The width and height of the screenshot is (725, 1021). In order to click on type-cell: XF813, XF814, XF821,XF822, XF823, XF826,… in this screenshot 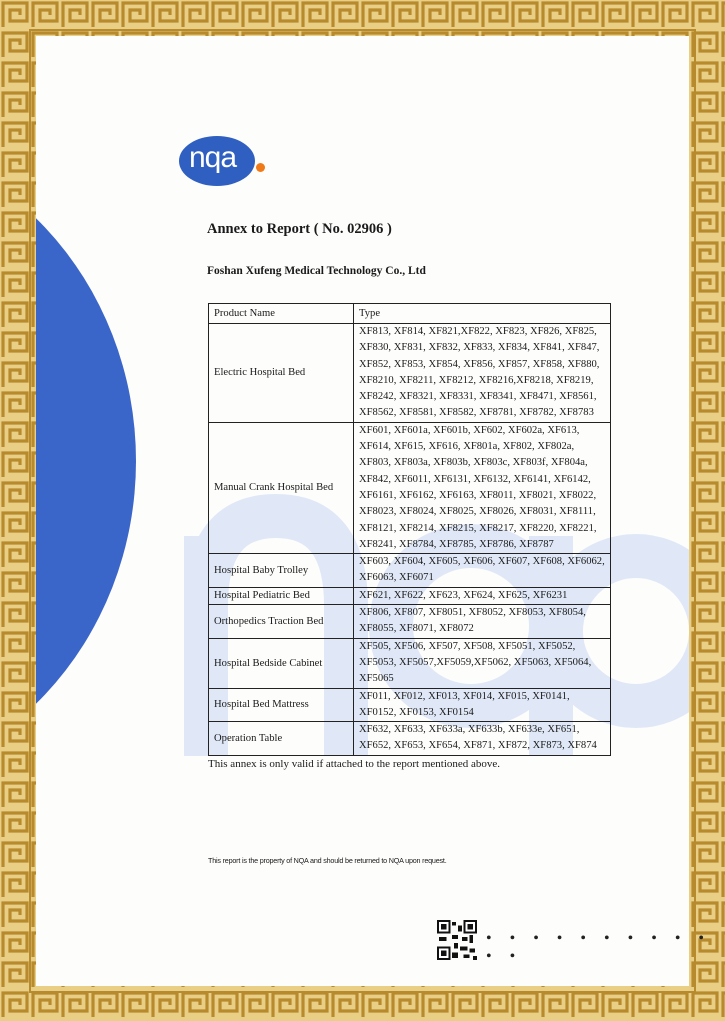, I will do `click(482, 373)`.